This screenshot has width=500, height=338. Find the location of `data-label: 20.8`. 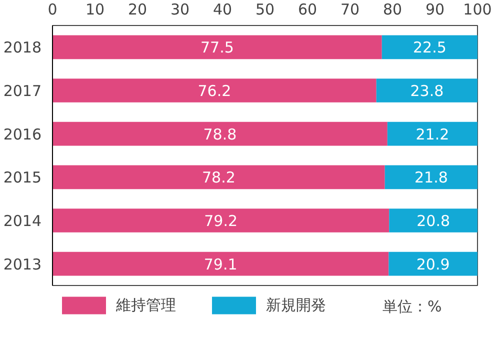

data-label: 20.8 is located at coordinates (433, 221).